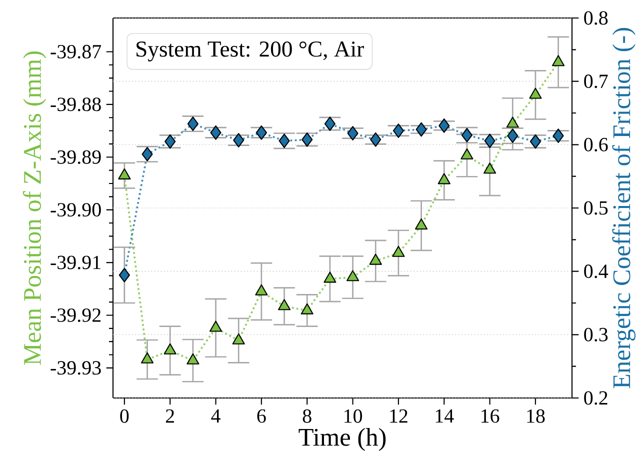  I want to click on y2-tick-label: 0.6, so click(596, 145).